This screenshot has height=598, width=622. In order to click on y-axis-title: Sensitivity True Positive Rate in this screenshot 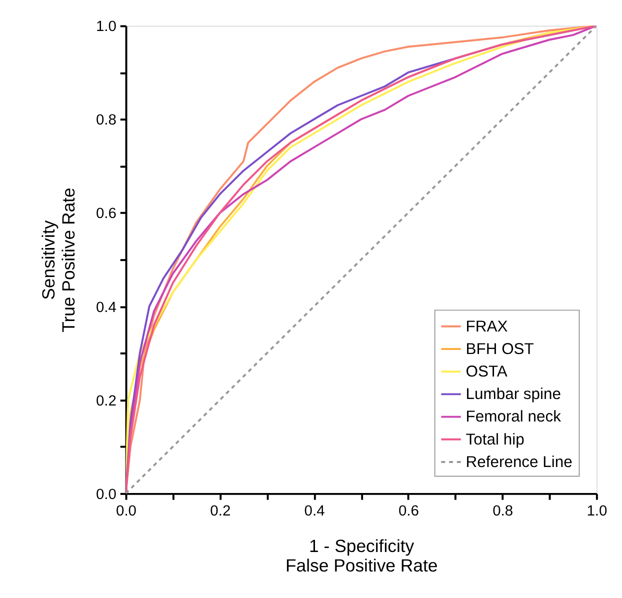, I will do `click(58, 260)`.